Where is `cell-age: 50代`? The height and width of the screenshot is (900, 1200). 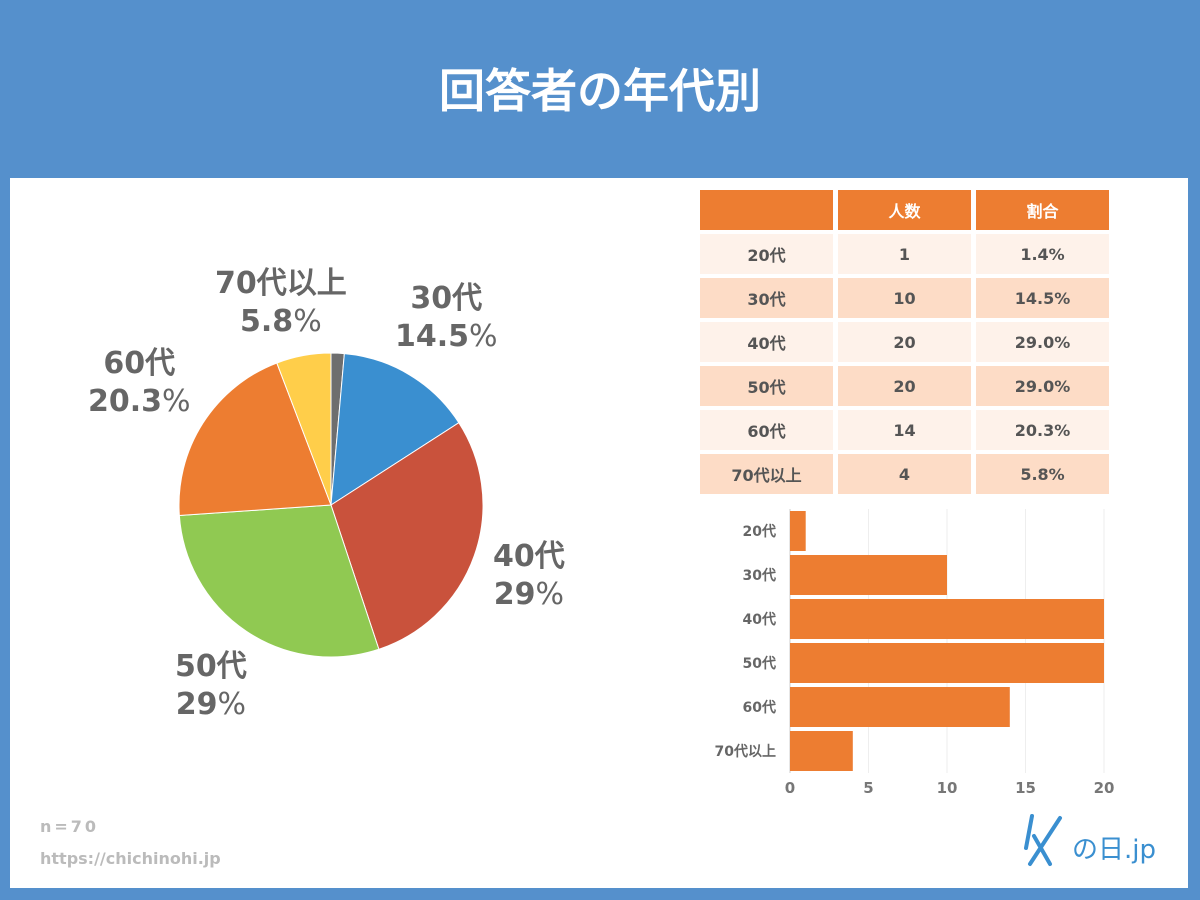 cell-age: 50代 is located at coordinates (766, 386).